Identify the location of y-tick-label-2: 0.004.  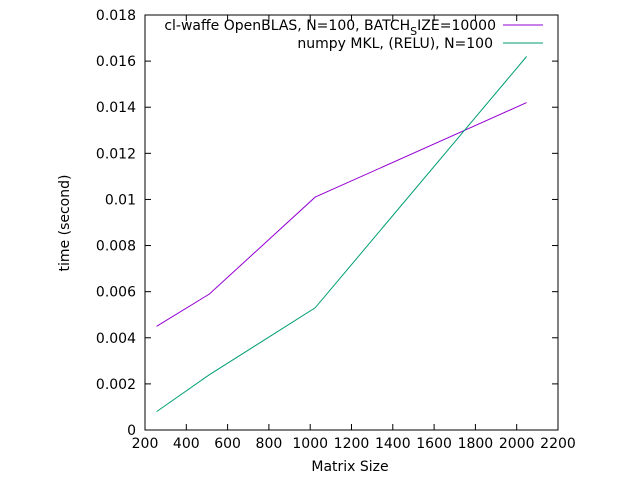
(116, 339).